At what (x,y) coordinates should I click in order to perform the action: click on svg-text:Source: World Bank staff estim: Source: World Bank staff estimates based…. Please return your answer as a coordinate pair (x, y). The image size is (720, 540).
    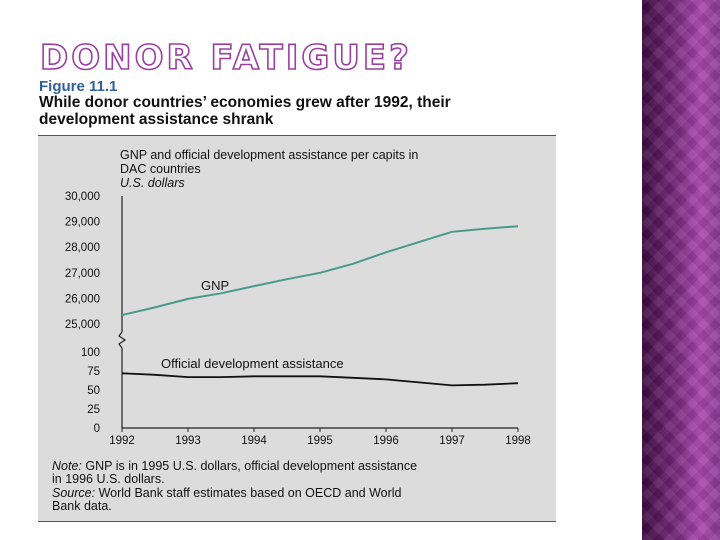
    Looking at the image, I should click on (227, 493).